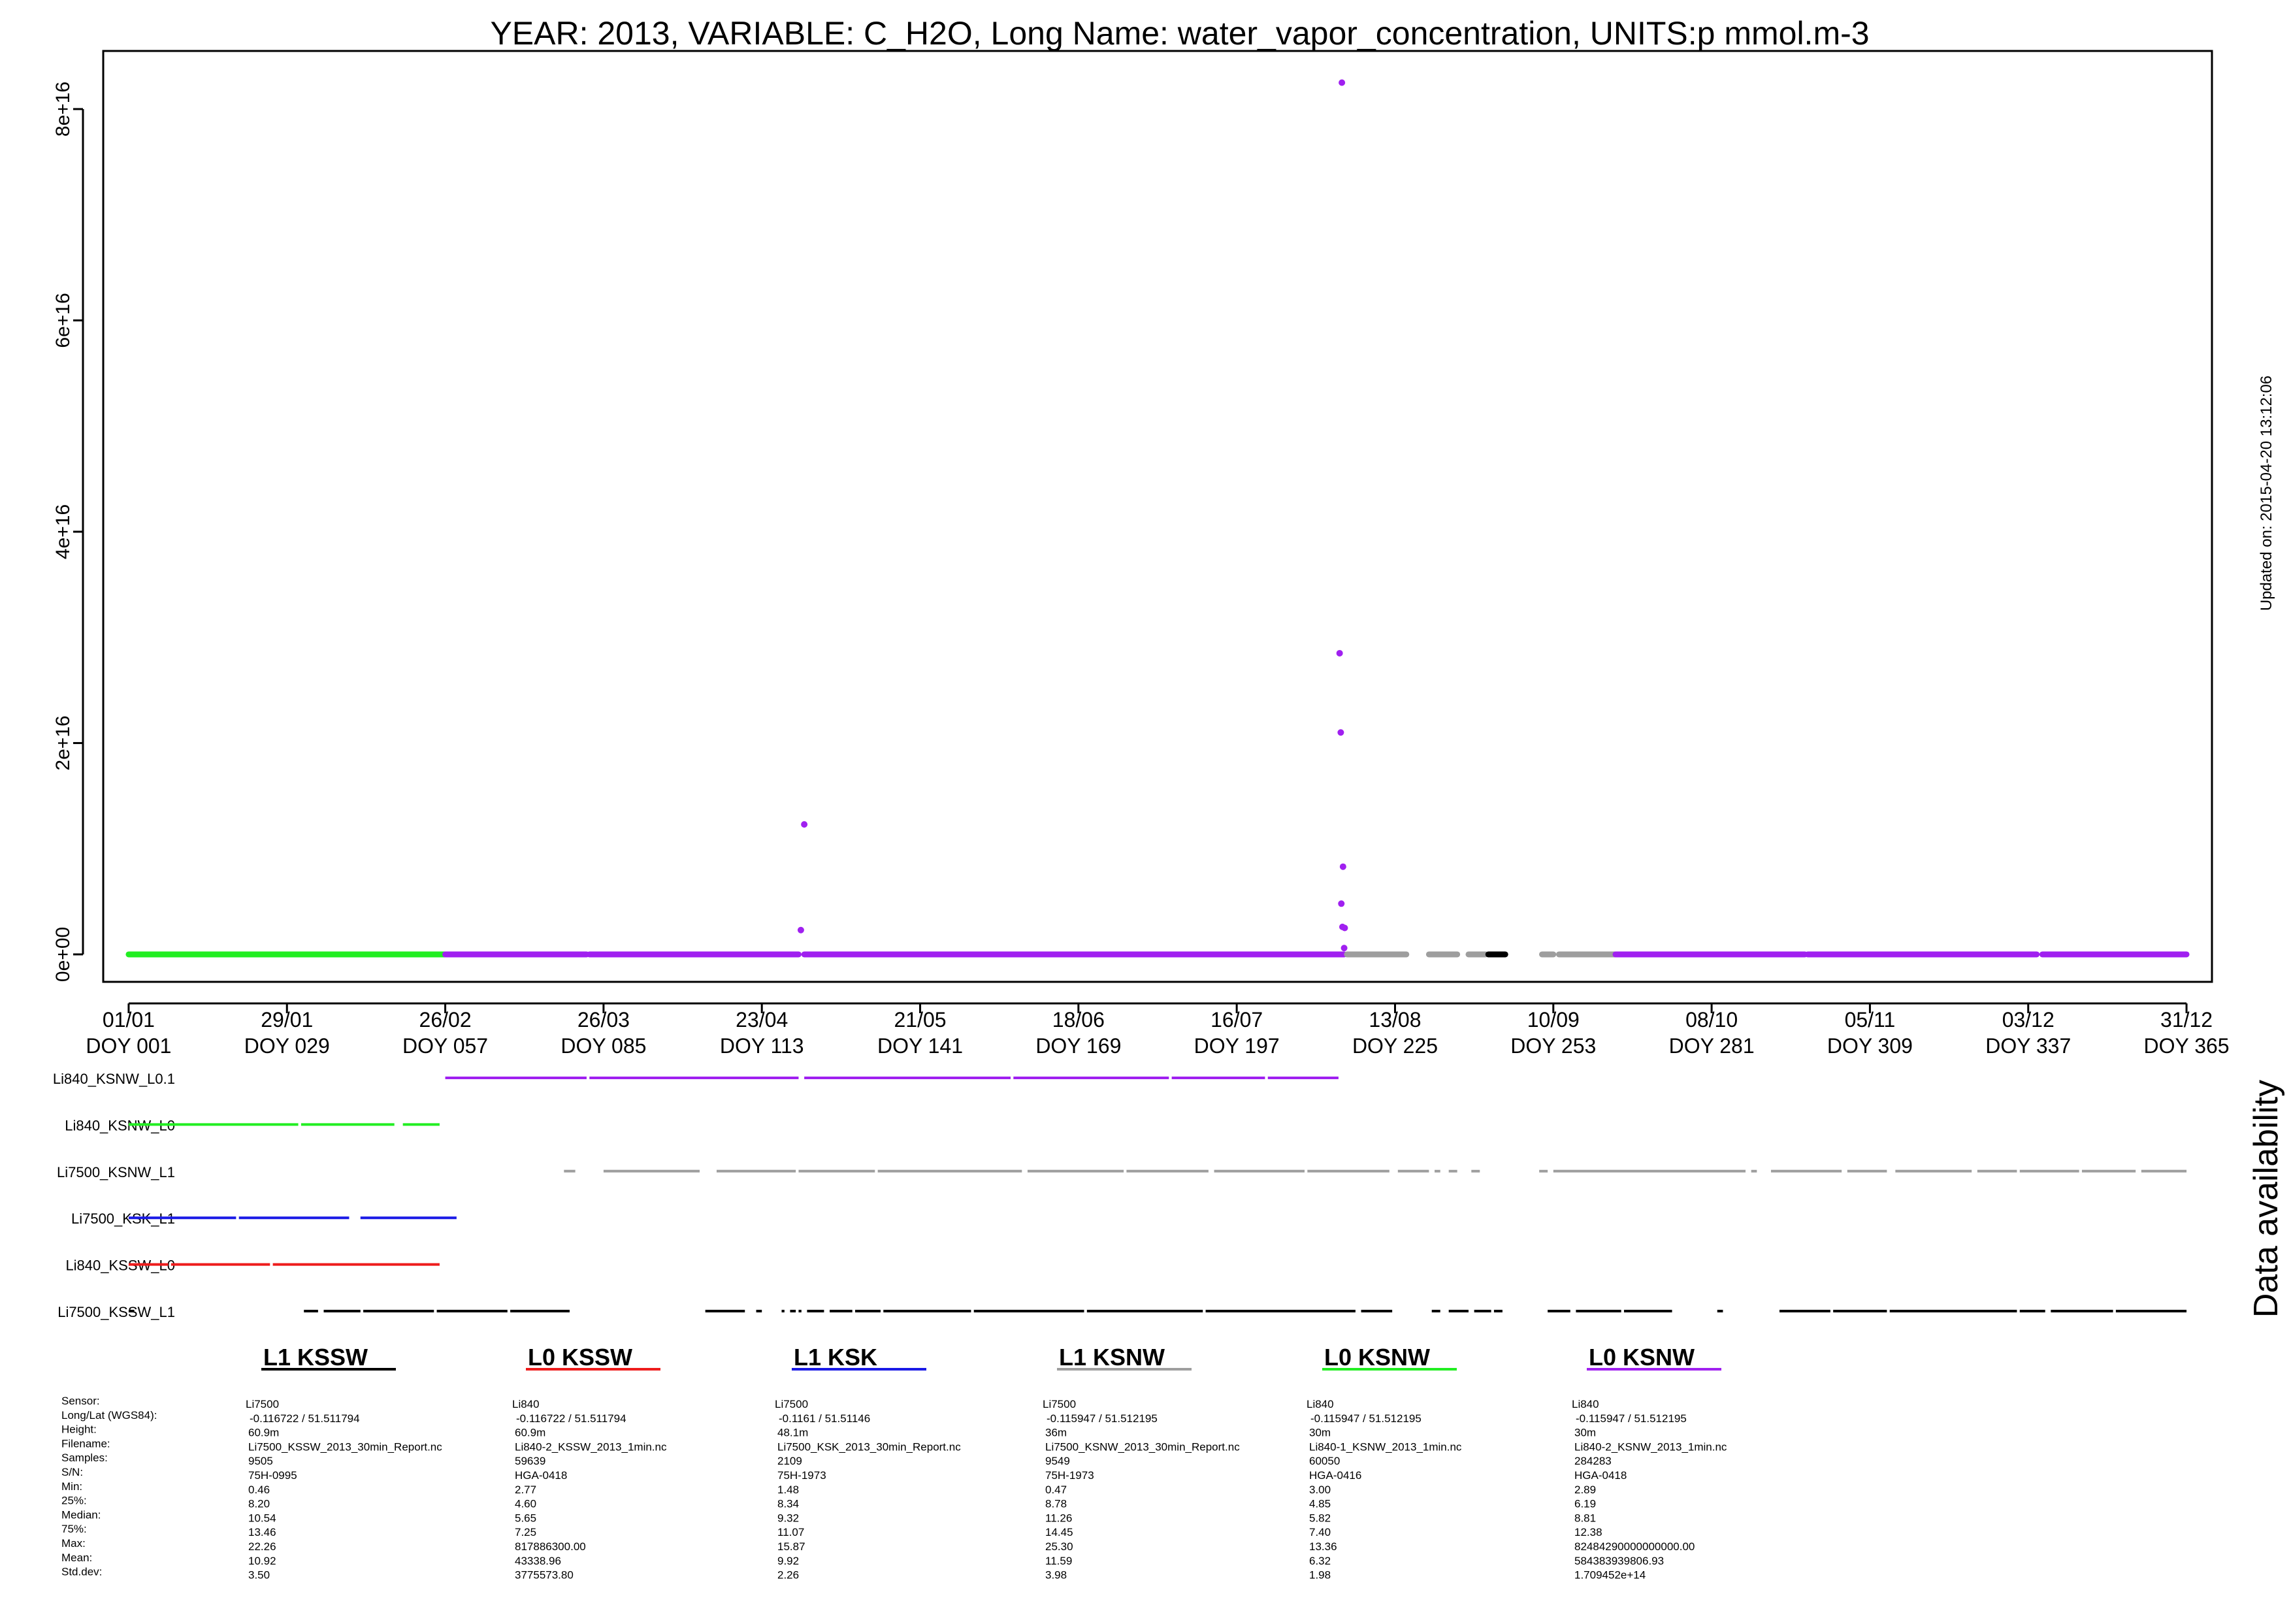 The width and height of the screenshot is (2291, 1624). What do you see at coordinates (1078, 1019) in the screenshot?
I see `x-tick-date: 18/06` at bounding box center [1078, 1019].